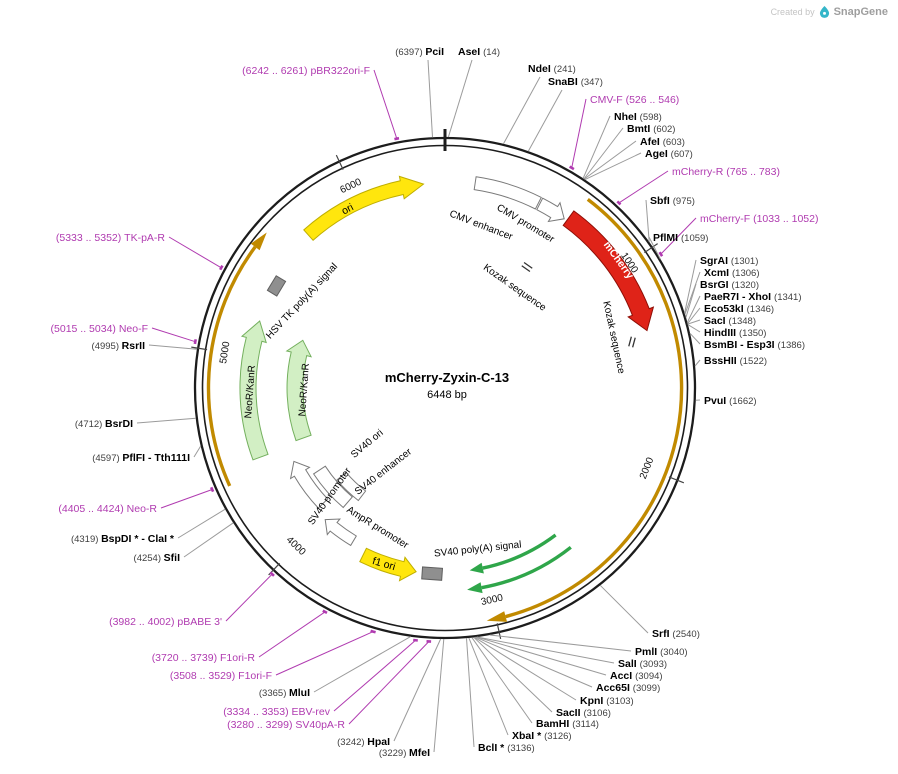 This screenshot has width=898, height=774. I want to click on enzyme-site-label: HindIII (1350), so click(735, 333).